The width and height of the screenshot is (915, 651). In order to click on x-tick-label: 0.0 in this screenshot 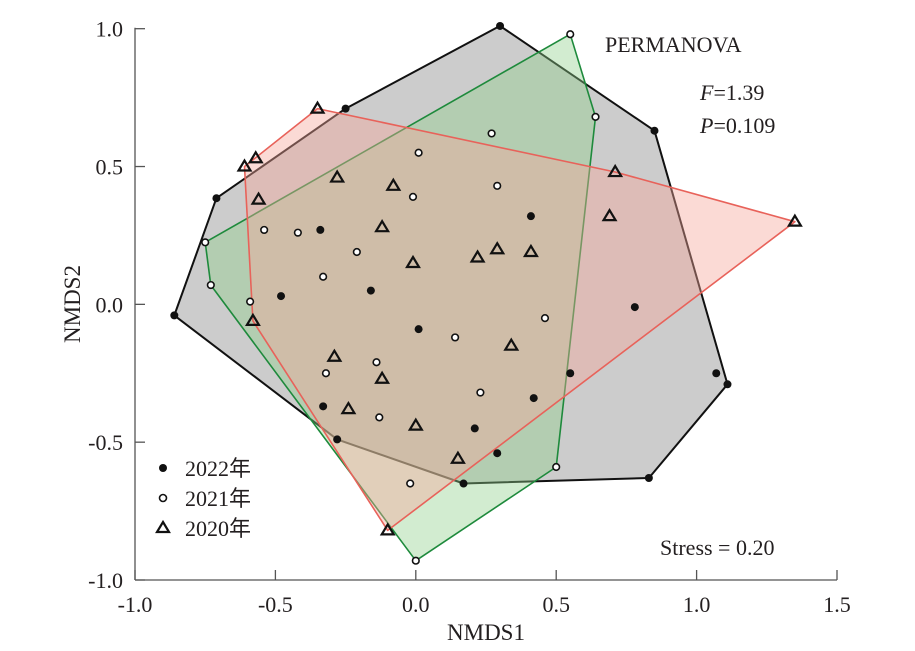, I will do `click(416, 604)`.